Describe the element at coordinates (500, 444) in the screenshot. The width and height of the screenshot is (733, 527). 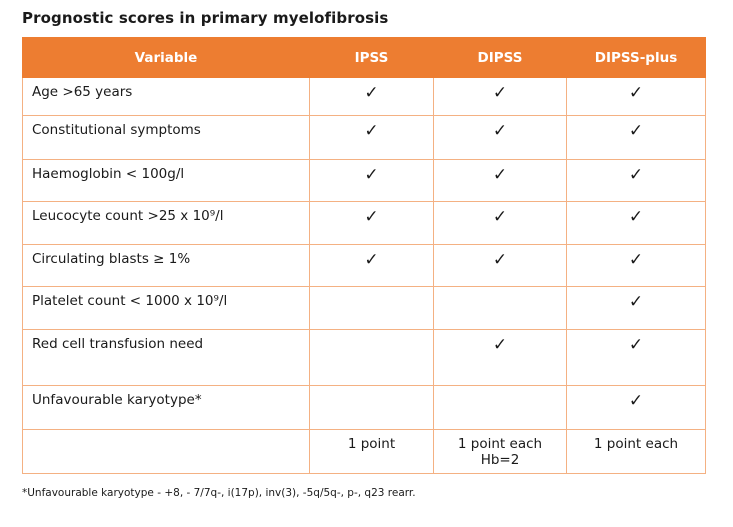
I see `dipss-points-text: 1 point each` at that location.